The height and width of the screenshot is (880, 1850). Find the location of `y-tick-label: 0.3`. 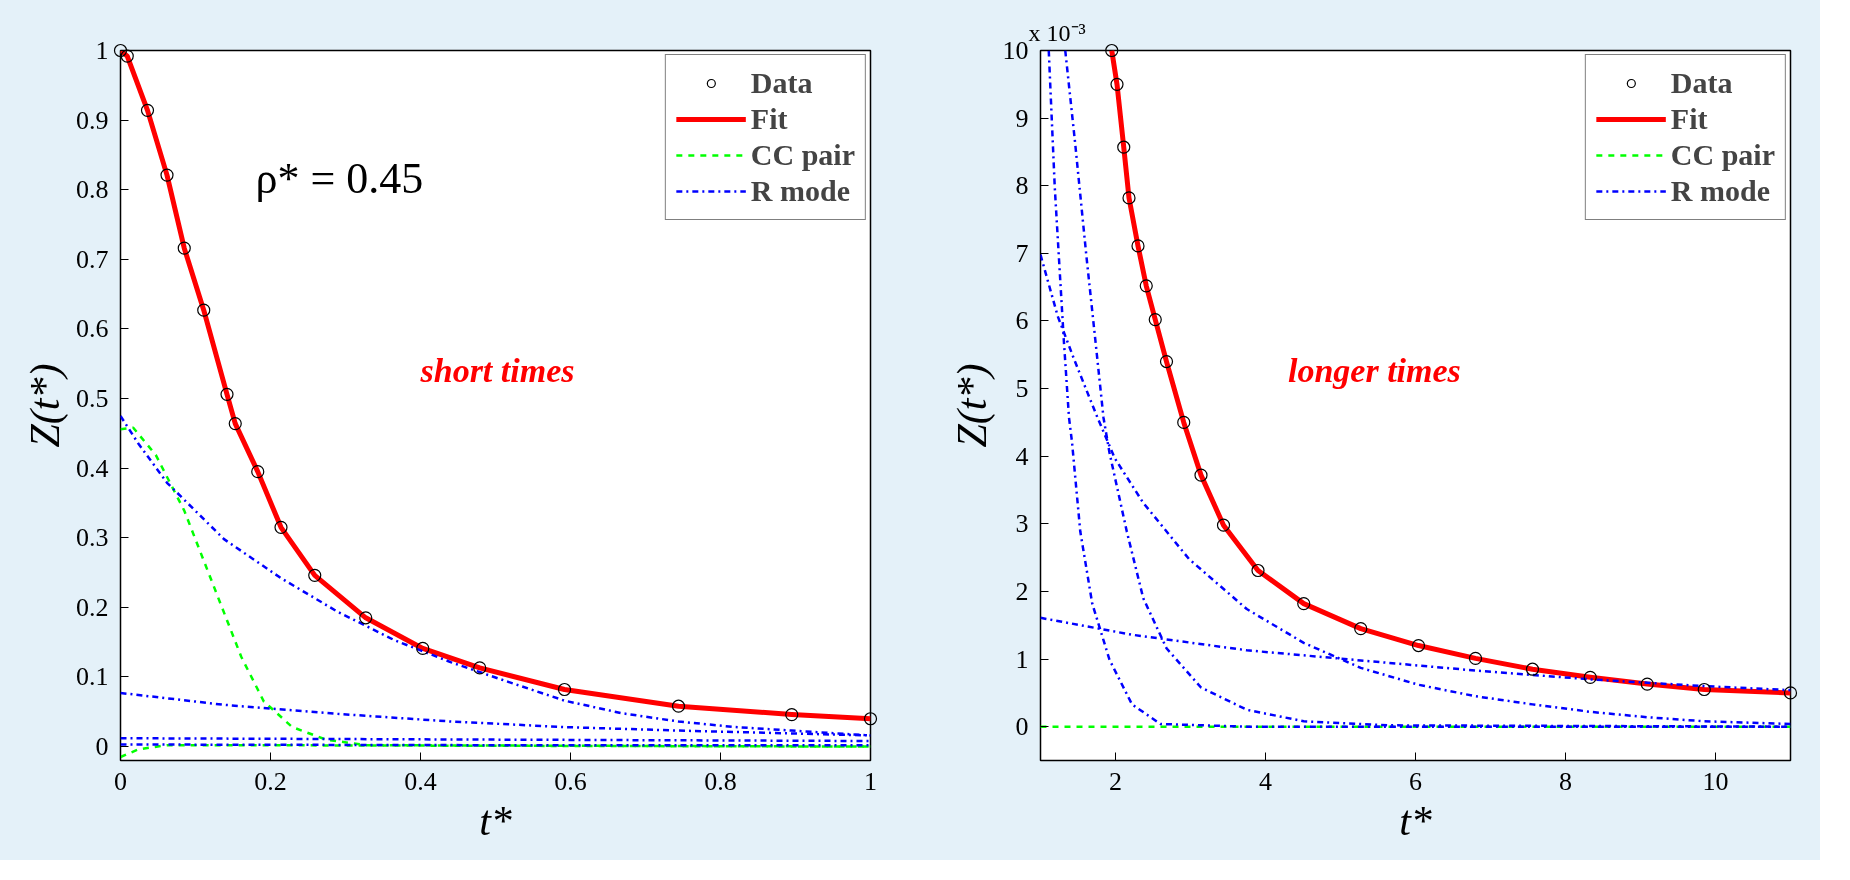

y-tick-label: 0.3 is located at coordinates (92, 538).